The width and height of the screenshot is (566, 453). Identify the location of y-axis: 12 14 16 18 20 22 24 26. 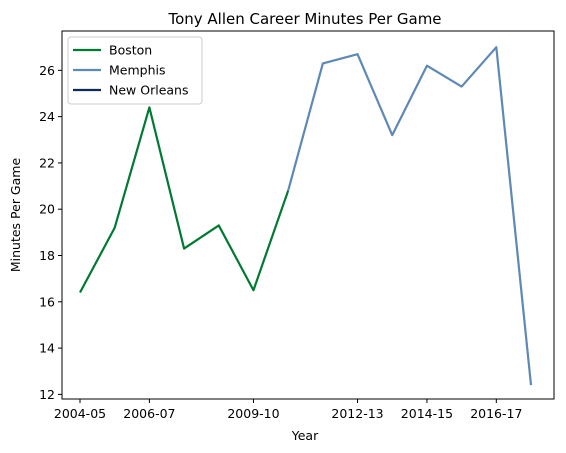
(50, 232).